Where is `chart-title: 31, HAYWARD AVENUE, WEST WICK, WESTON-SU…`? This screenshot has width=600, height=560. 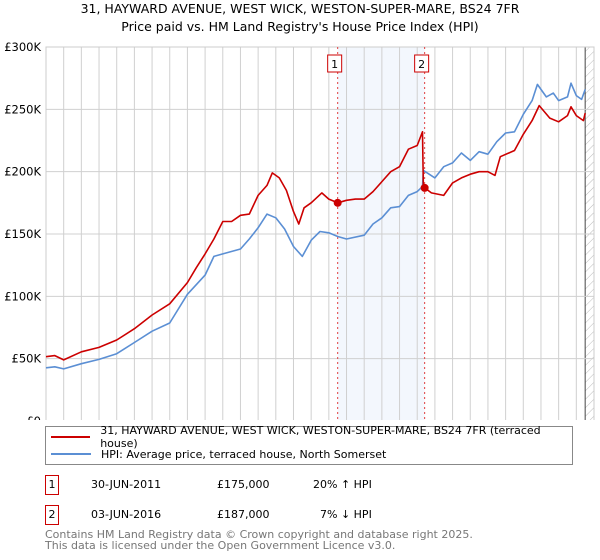 chart-title: 31, HAYWARD AVENUE, WEST WICK, WESTON-SU… is located at coordinates (300, 8).